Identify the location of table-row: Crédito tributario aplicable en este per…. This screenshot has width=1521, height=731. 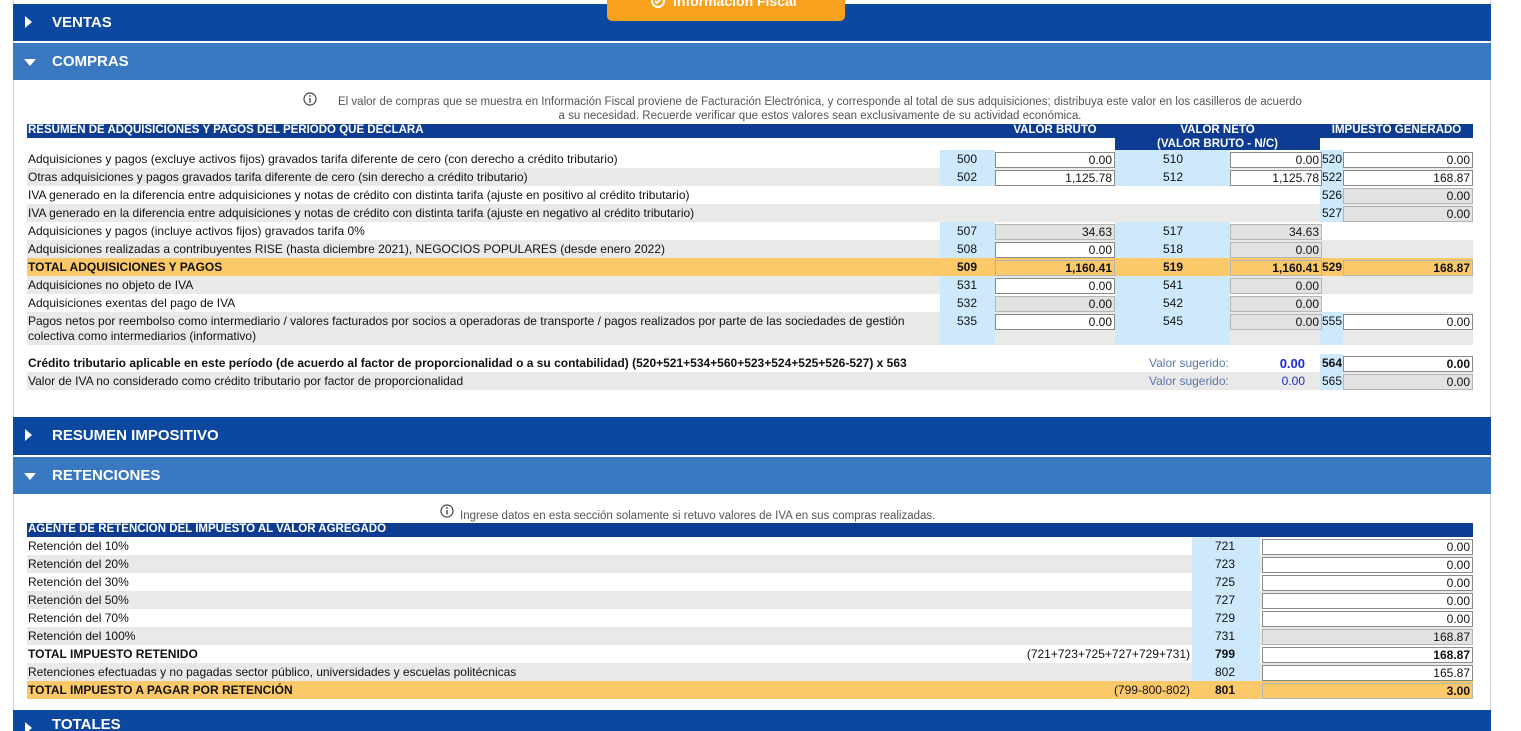
(750, 363).